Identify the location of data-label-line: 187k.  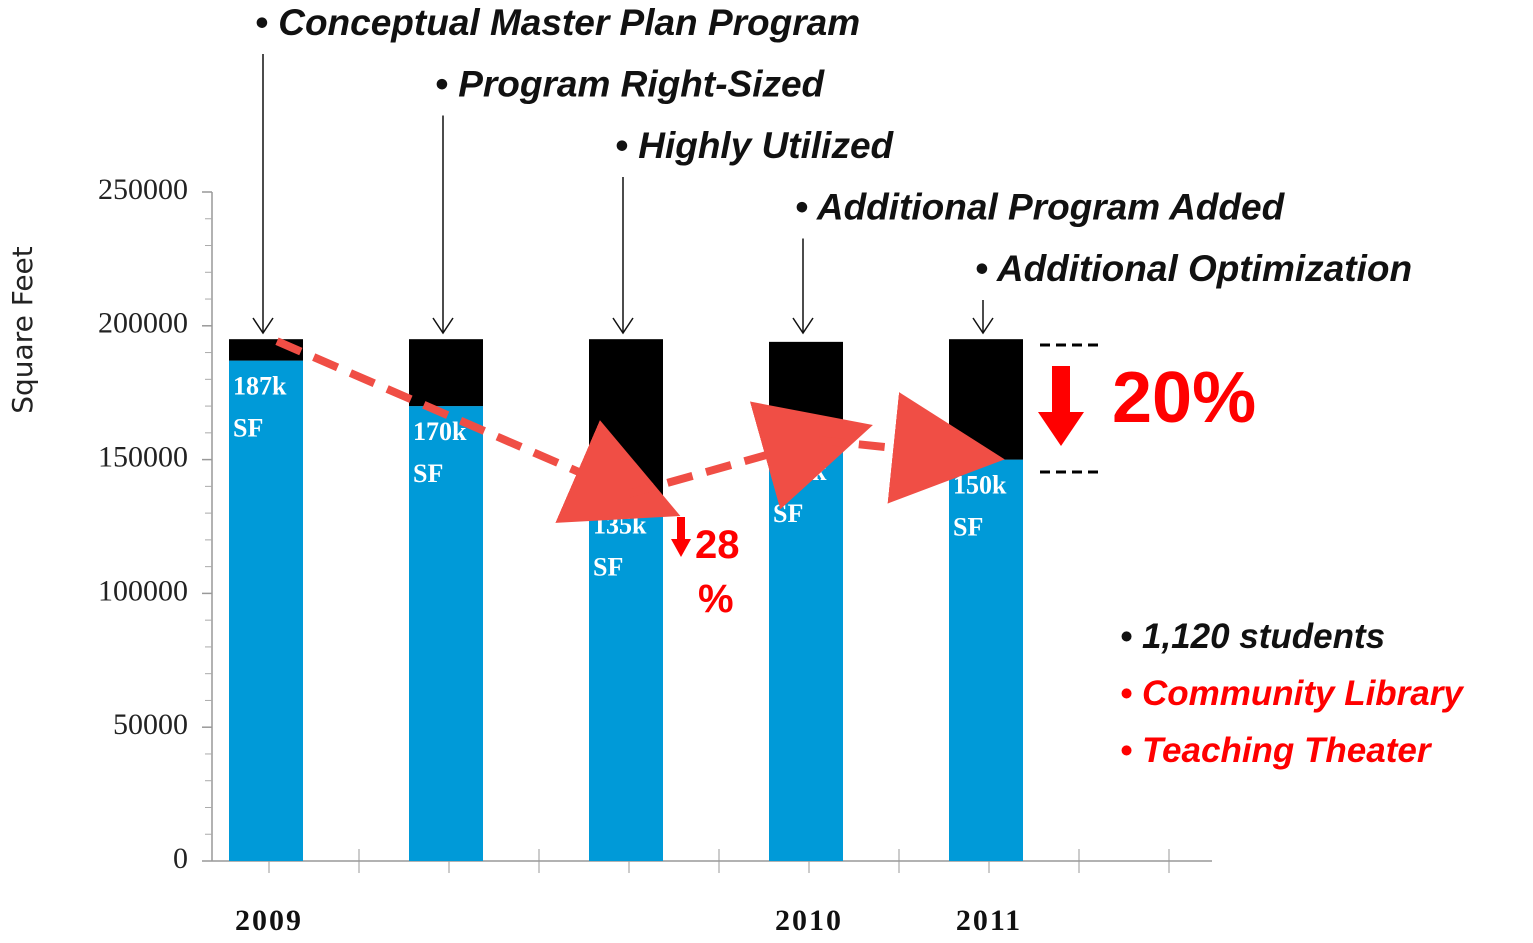
(260, 386).